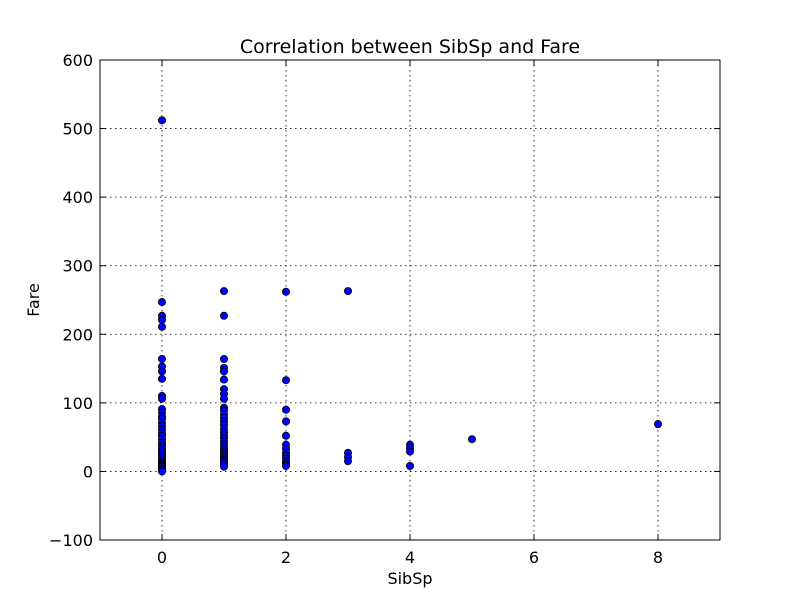 The image size is (800, 600). I want to click on y-tick-label: 200, so click(77, 334).